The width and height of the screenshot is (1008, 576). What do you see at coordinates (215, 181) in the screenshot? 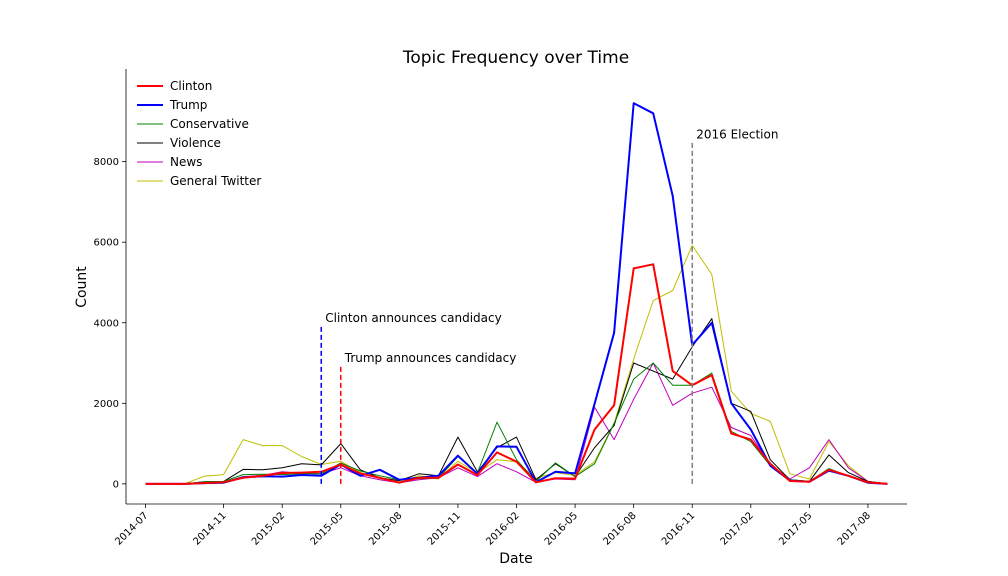
I see `legend-label: General Twitter` at bounding box center [215, 181].